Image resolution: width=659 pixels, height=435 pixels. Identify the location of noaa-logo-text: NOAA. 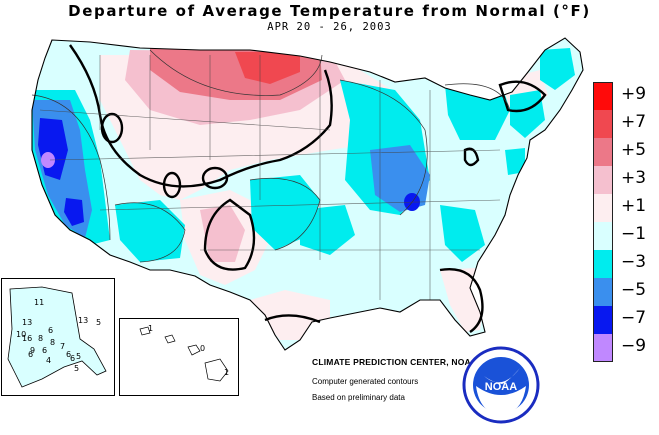
(501, 387).